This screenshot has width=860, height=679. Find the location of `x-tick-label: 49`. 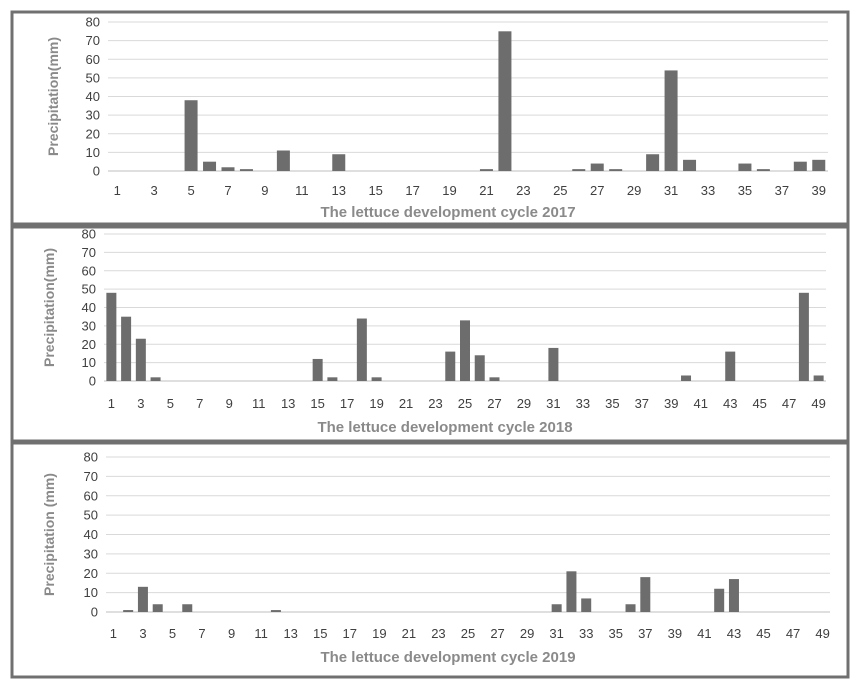

x-tick-label: 49 is located at coordinates (818, 403).